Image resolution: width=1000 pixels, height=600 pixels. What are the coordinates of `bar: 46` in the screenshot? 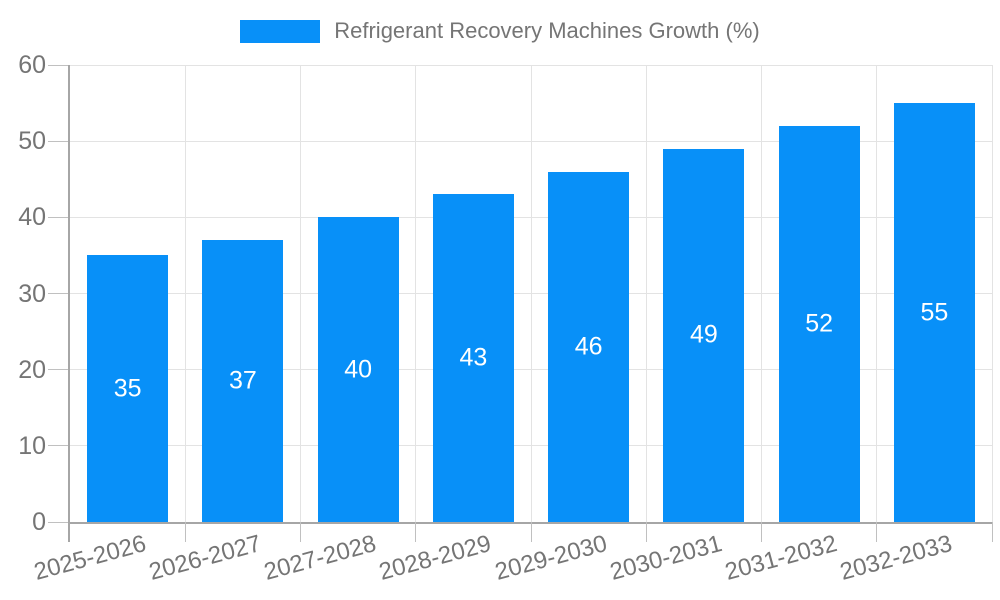 It's located at (589, 346).